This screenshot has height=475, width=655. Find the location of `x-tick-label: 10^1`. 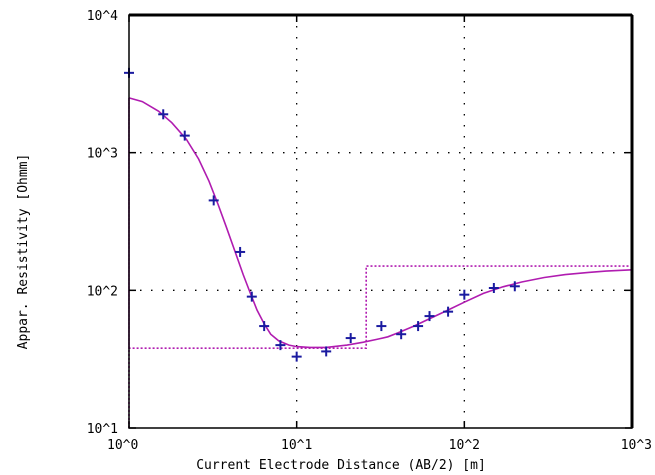

x-tick-label: 10^1 is located at coordinates (296, 445).